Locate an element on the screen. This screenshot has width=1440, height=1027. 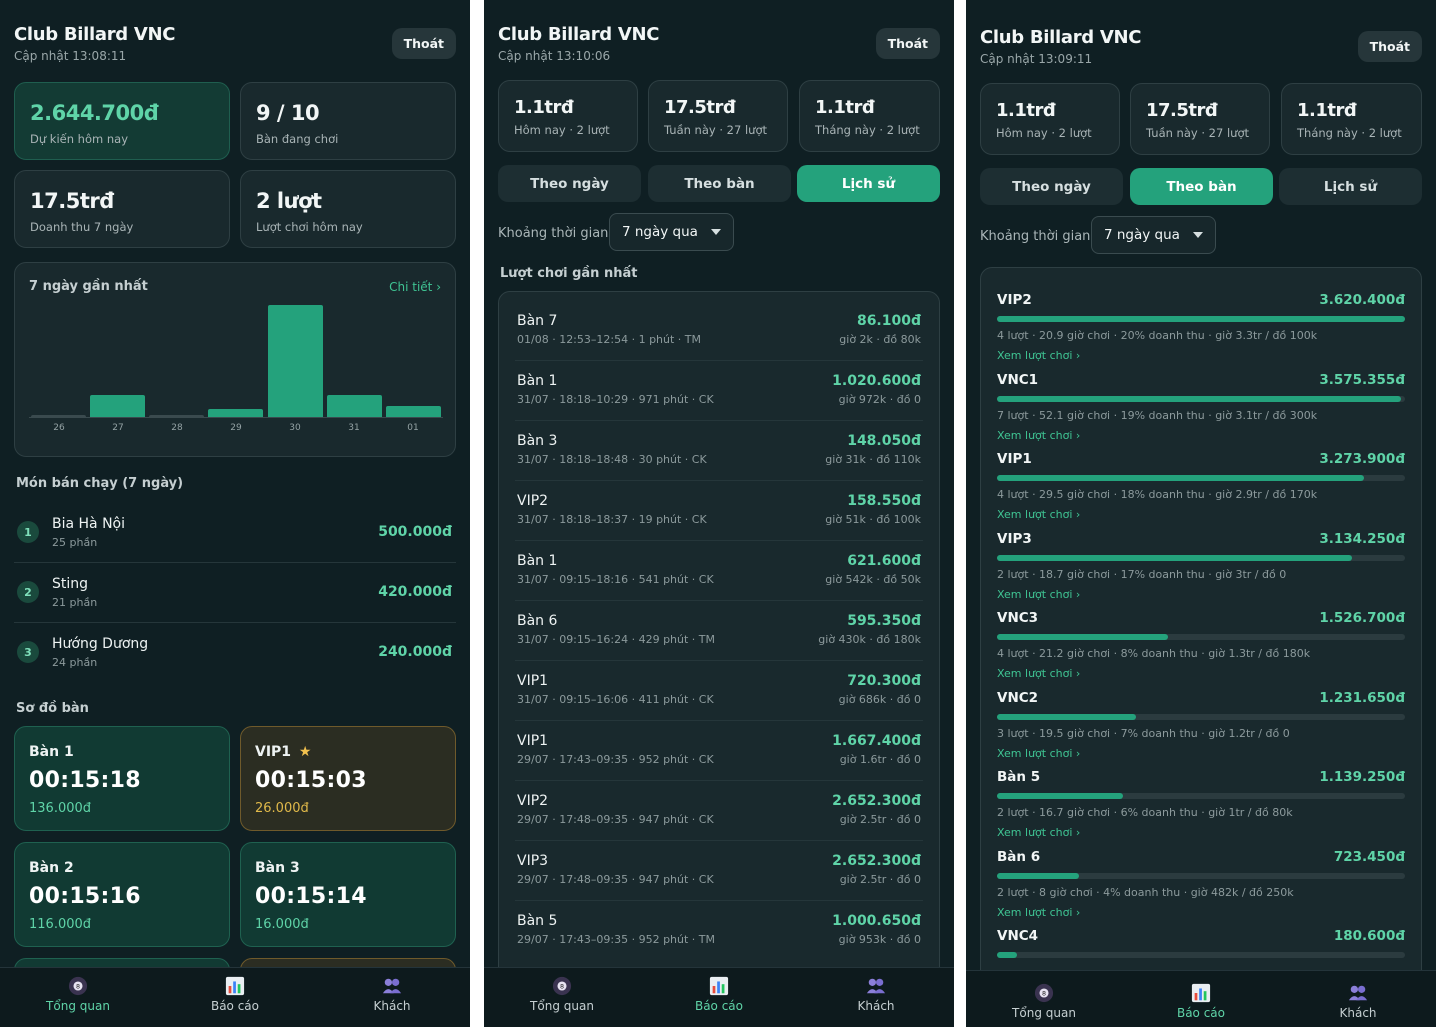
summary-label: Hôm nay · 2 lượt is located at coordinates (1044, 133).